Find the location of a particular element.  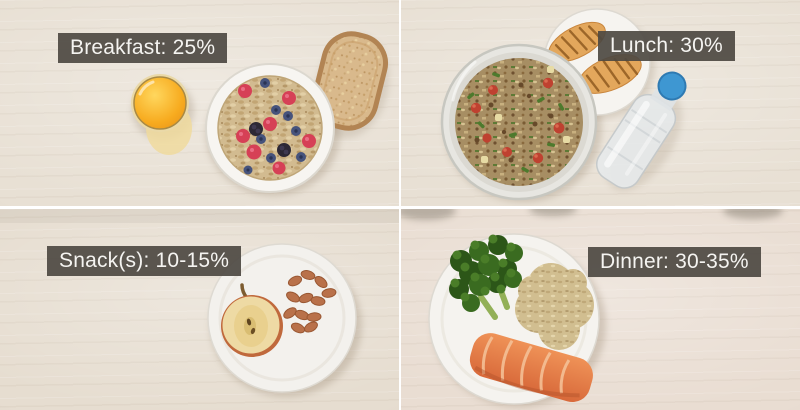

blueberries is located at coordinates (274, 126).